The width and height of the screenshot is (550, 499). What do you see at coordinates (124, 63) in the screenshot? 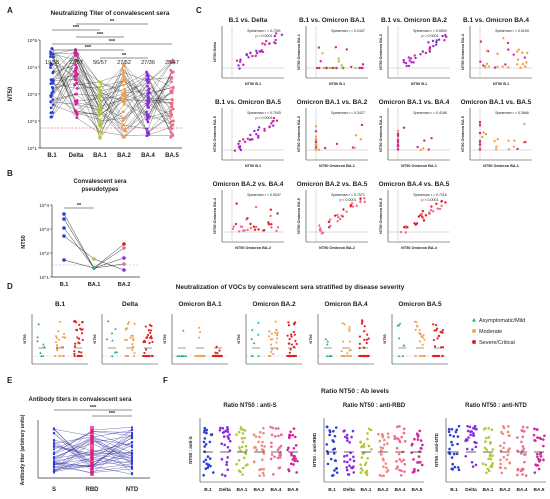
I see `panel-a-fraction-label: 27/52` at bounding box center [124, 63].